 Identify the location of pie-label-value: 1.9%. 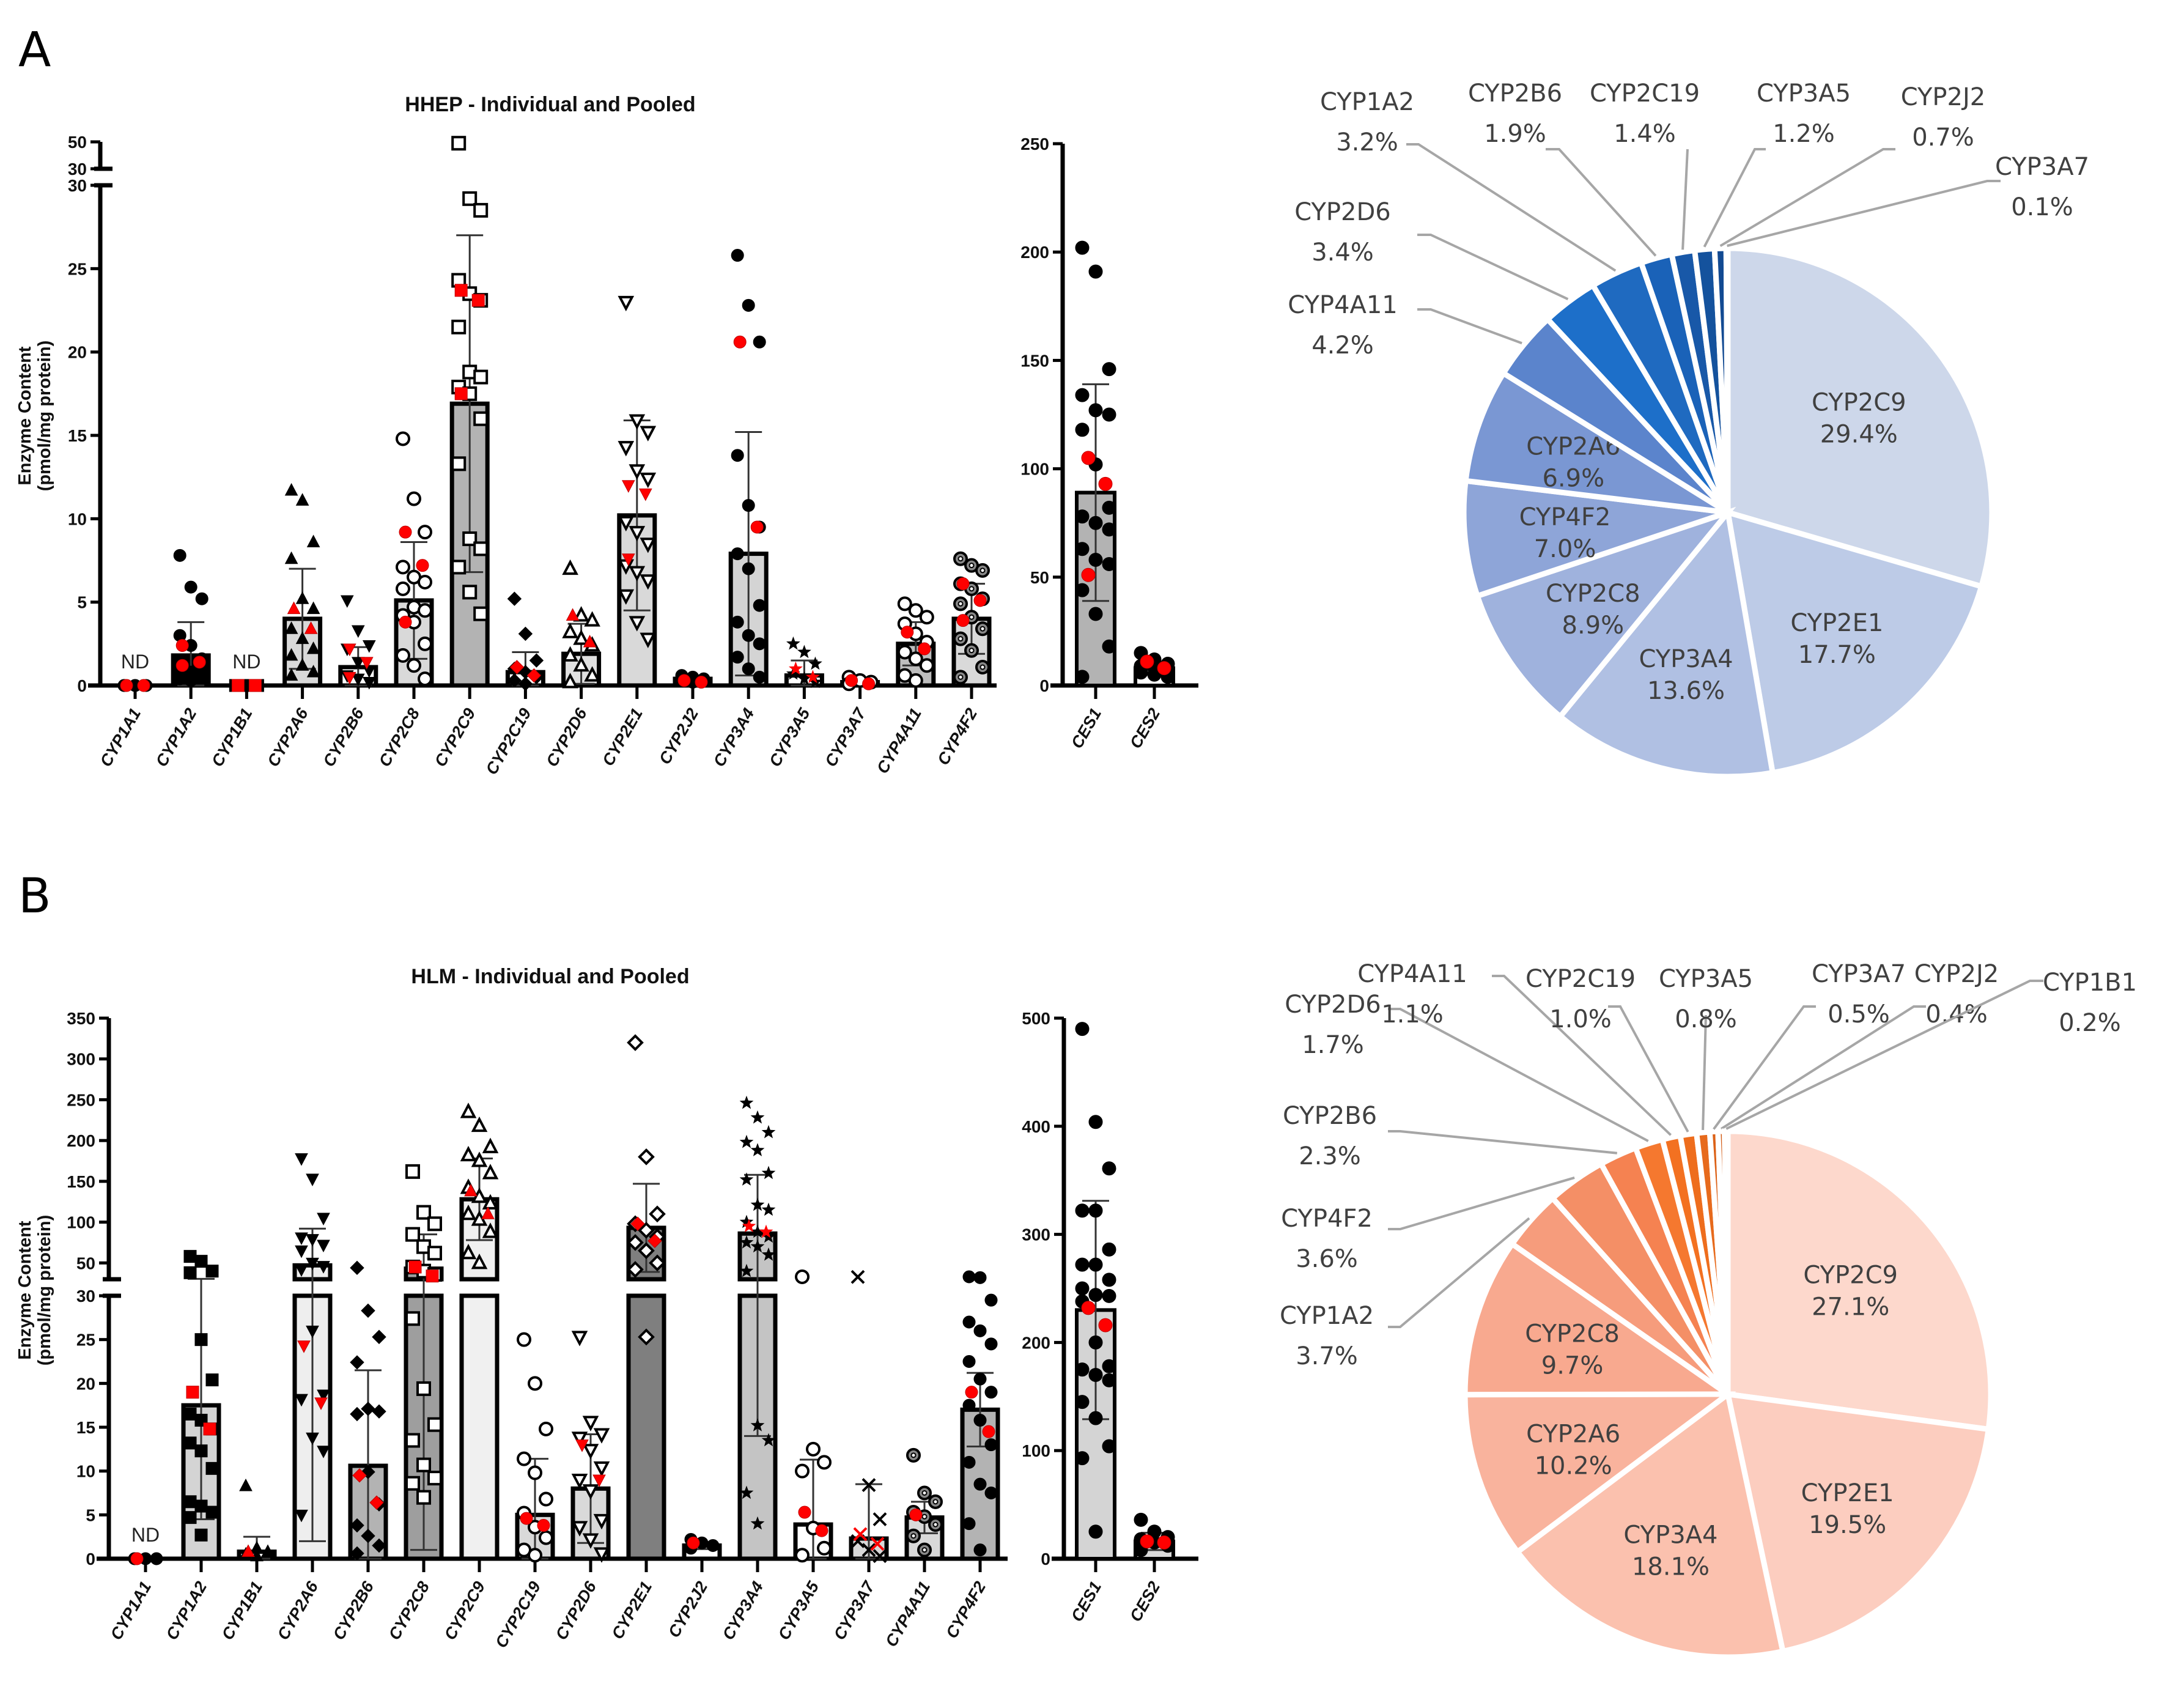
(1515, 134).